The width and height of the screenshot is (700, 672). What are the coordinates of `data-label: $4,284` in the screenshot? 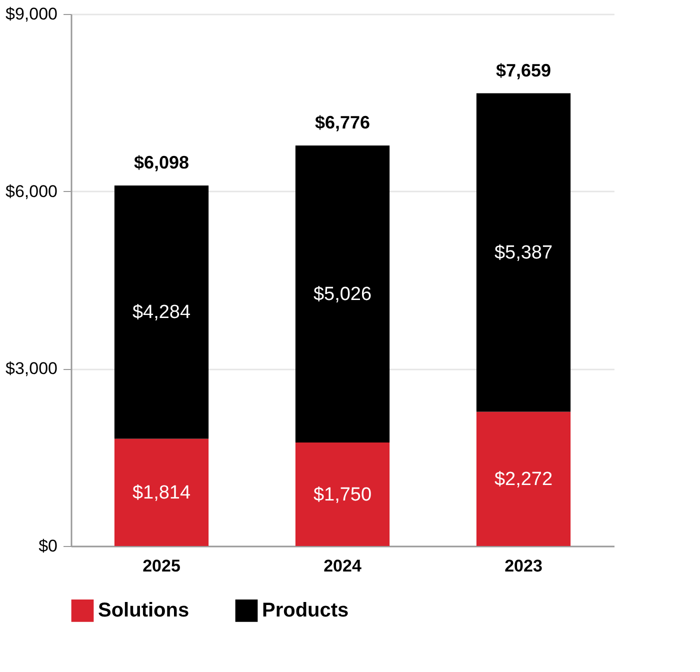 It's located at (161, 313).